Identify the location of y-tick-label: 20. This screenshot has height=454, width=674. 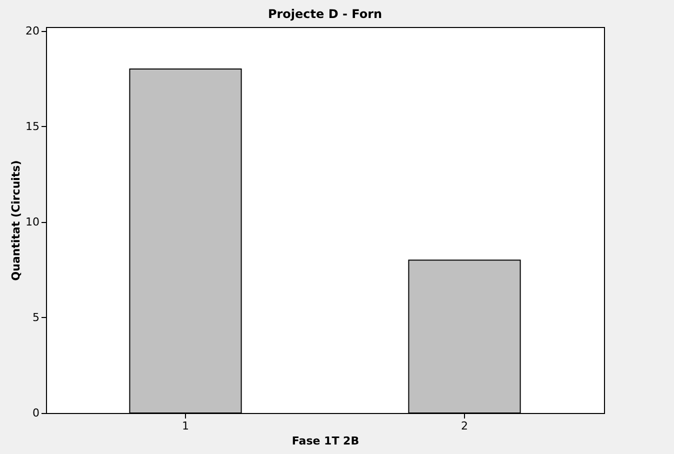
(33, 31).